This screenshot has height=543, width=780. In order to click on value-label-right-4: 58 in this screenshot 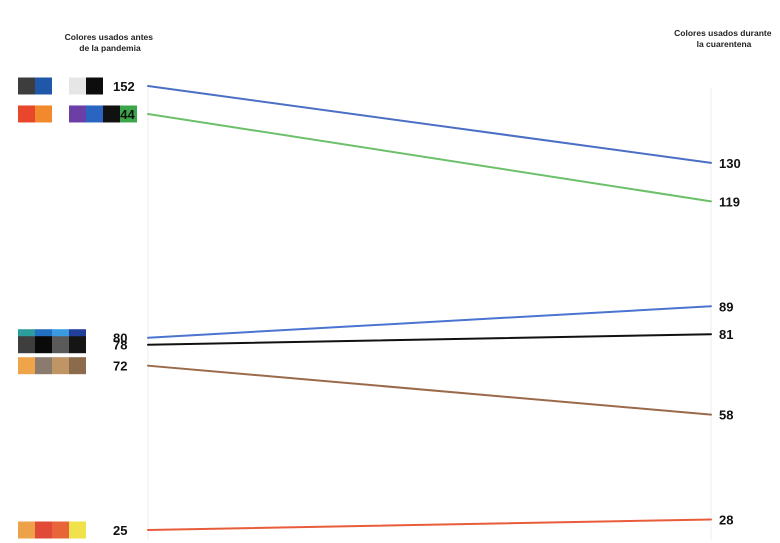, I will do `click(726, 415)`.